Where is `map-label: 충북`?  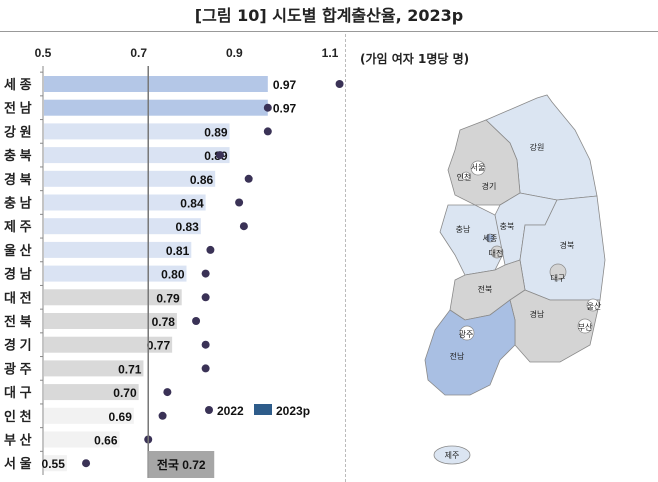
map-label: 충북 is located at coordinates (507, 226).